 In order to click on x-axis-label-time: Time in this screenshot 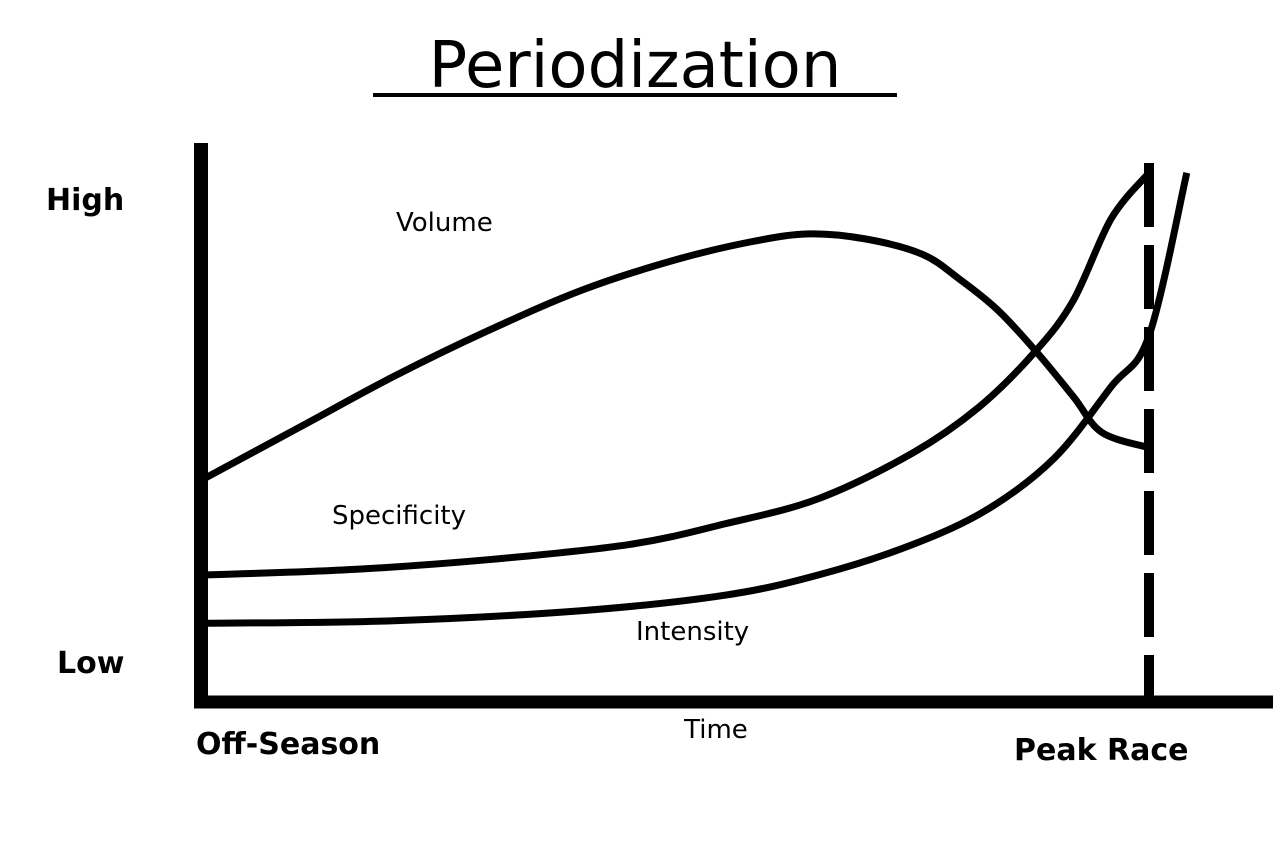, I will do `click(715, 730)`.